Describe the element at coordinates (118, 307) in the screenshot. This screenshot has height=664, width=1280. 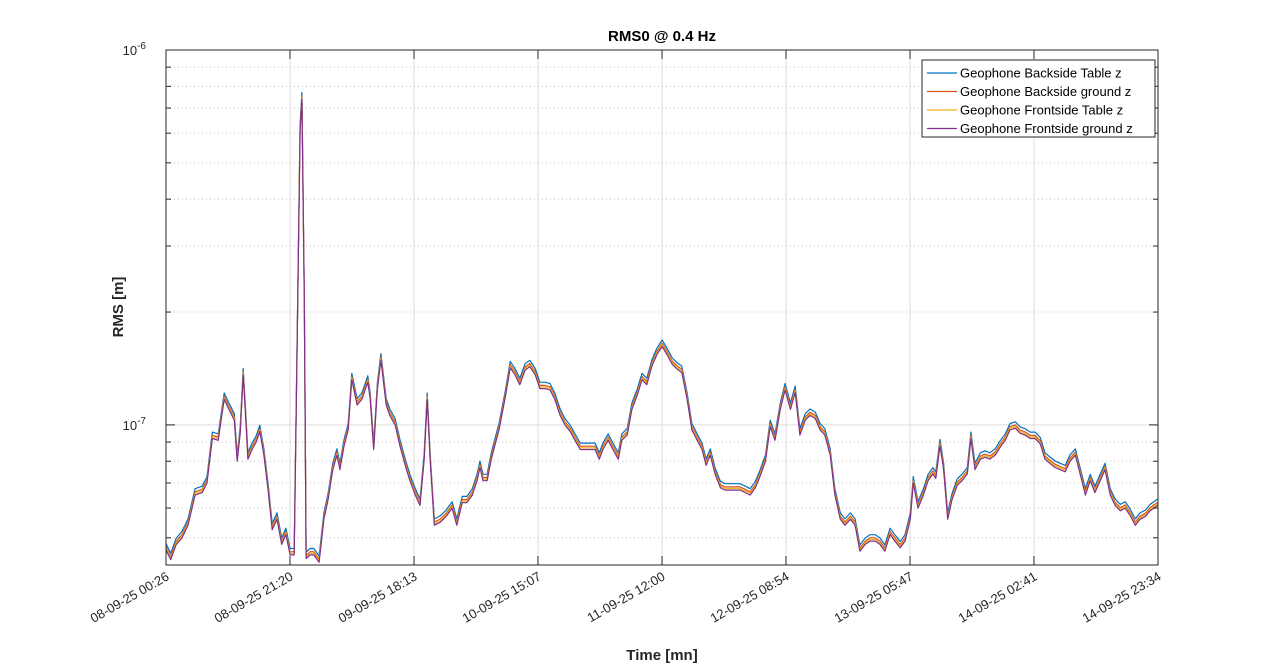
I see `y-axis-label: RMS [m]` at that location.